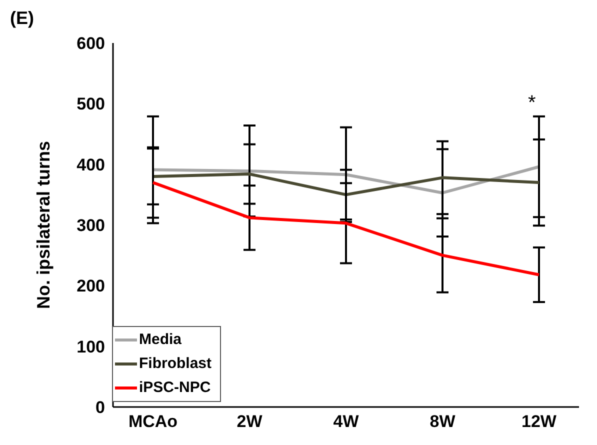 Image resolution: width=597 pixels, height=445 pixels. Describe the element at coordinates (90, 44) in the screenshot. I see `y-tick-label: 600` at that location.